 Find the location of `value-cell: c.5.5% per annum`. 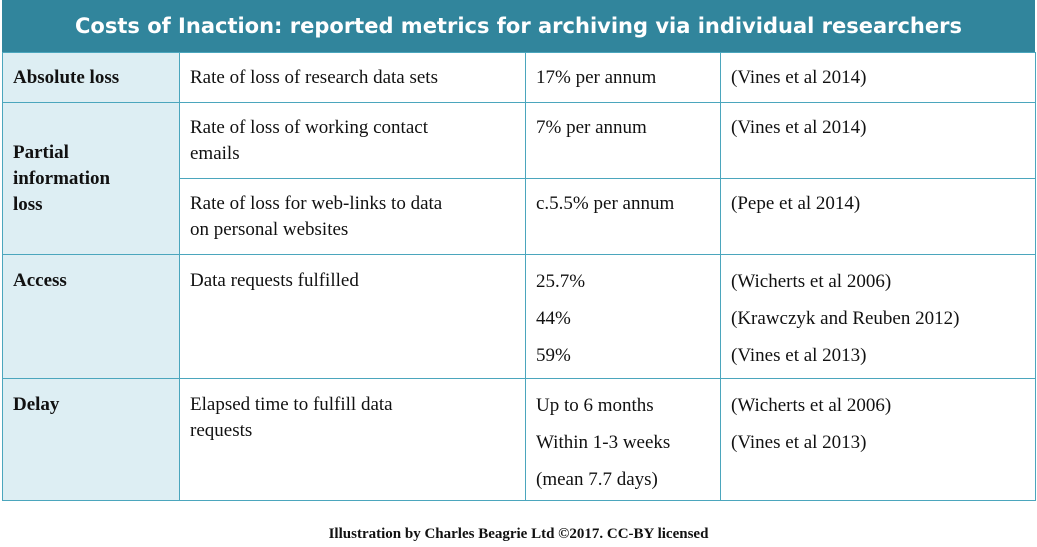

value-cell: c.5.5% per annum is located at coordinates (623, 216).